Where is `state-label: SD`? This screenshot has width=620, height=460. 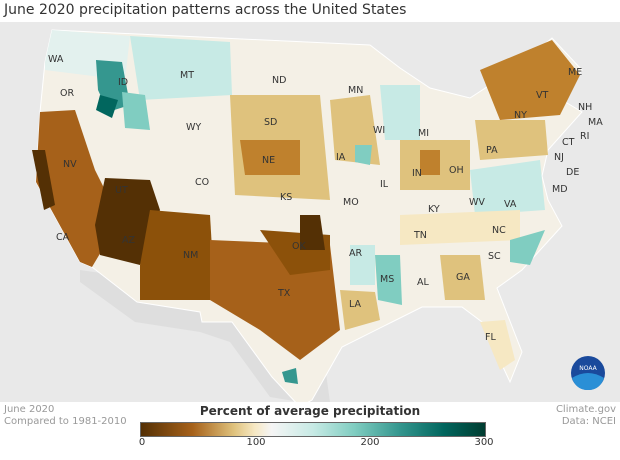 state-label: SD is located at coordinates (270, 122).